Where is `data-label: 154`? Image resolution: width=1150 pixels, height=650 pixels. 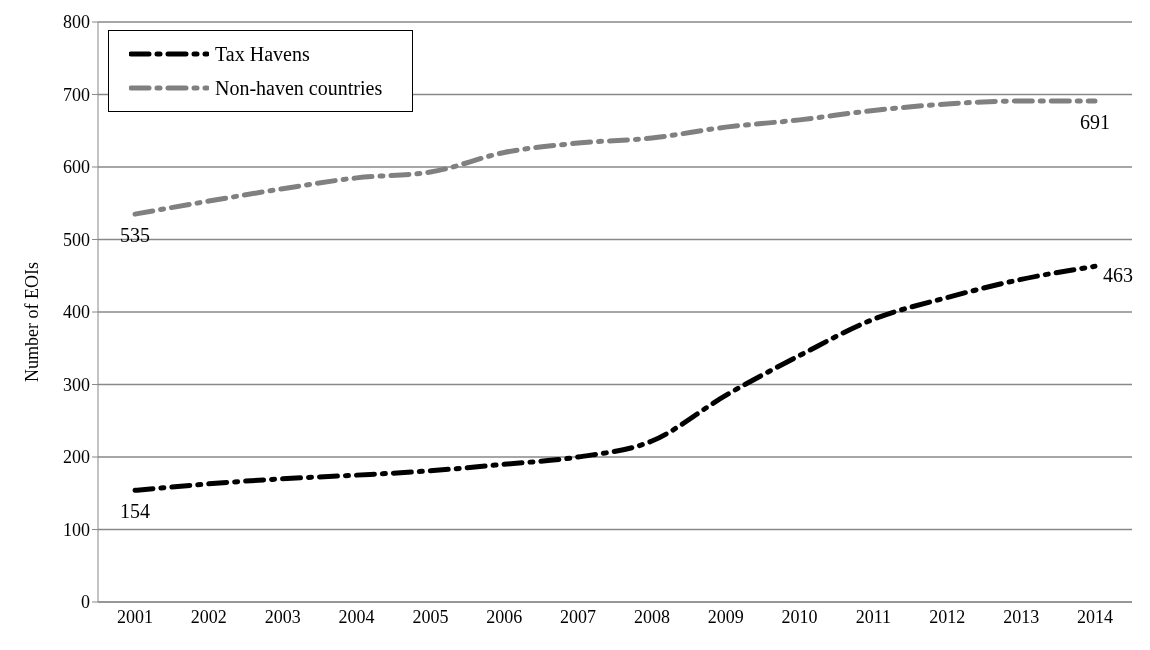
data-label: 154 is located at coordinates (135, 511).